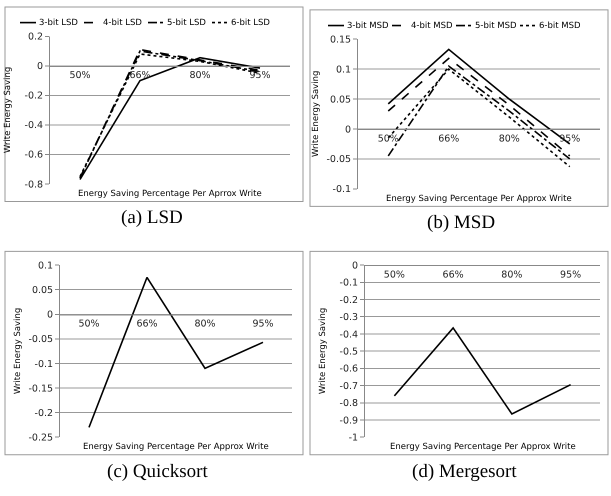  I want to click on legend-label: 3-bit MSD, so click(368, 26).